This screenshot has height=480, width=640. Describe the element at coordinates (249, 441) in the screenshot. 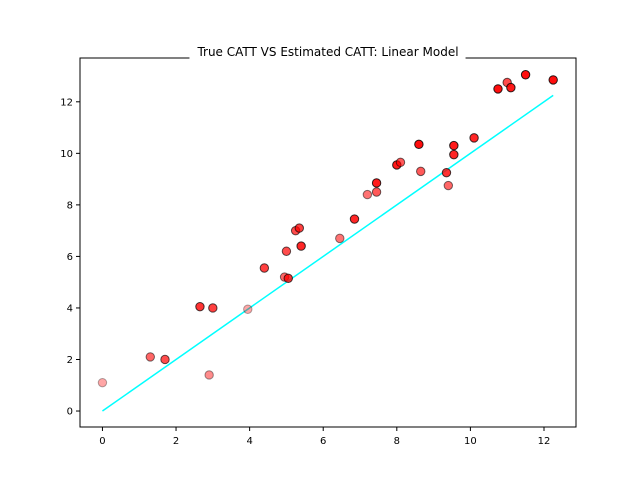

I see `x-tick-label: 4` at that location.